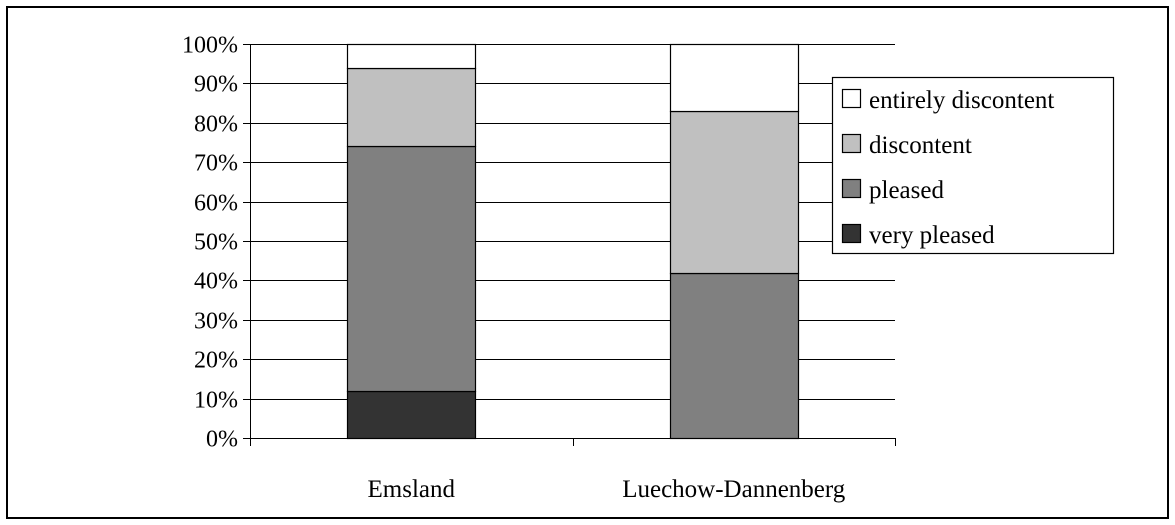  I want to click on legend-label-pleased: pleased, so click(906, 190).